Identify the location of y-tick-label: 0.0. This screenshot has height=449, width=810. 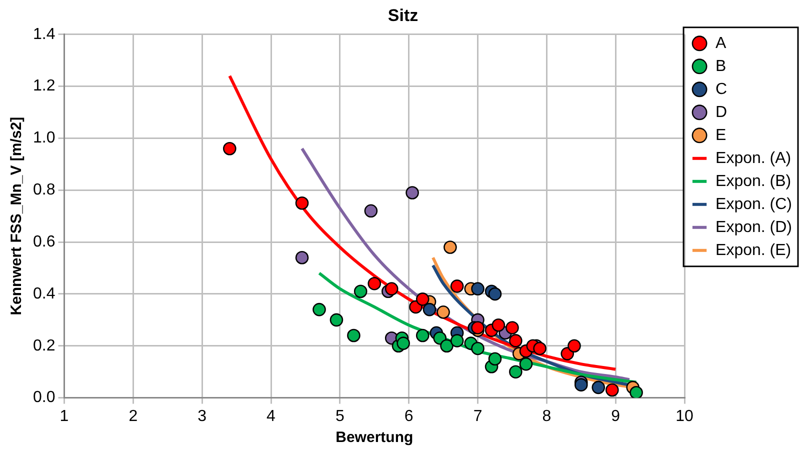
(44, 397).